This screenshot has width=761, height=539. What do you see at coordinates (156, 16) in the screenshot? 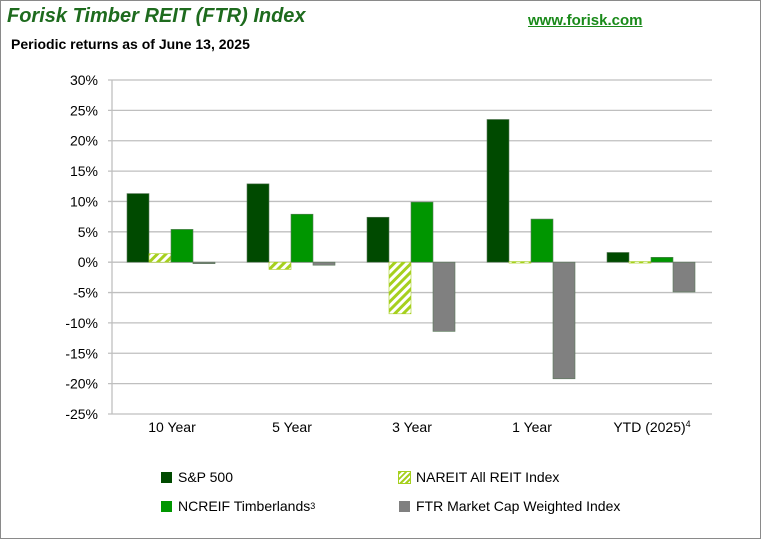
I see `chart-title: Forisk Timber REIT (FTR) Index` at bounding box center [156, 16].